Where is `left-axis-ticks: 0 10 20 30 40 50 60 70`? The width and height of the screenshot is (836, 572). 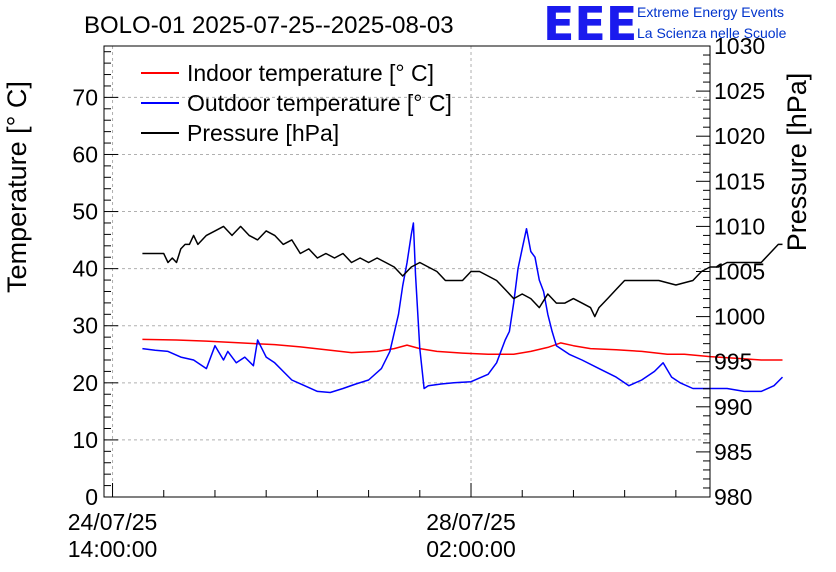
left-axis-ticks: 0 10 20 30 40 50 60 70 is located at coordinates (95, 280).